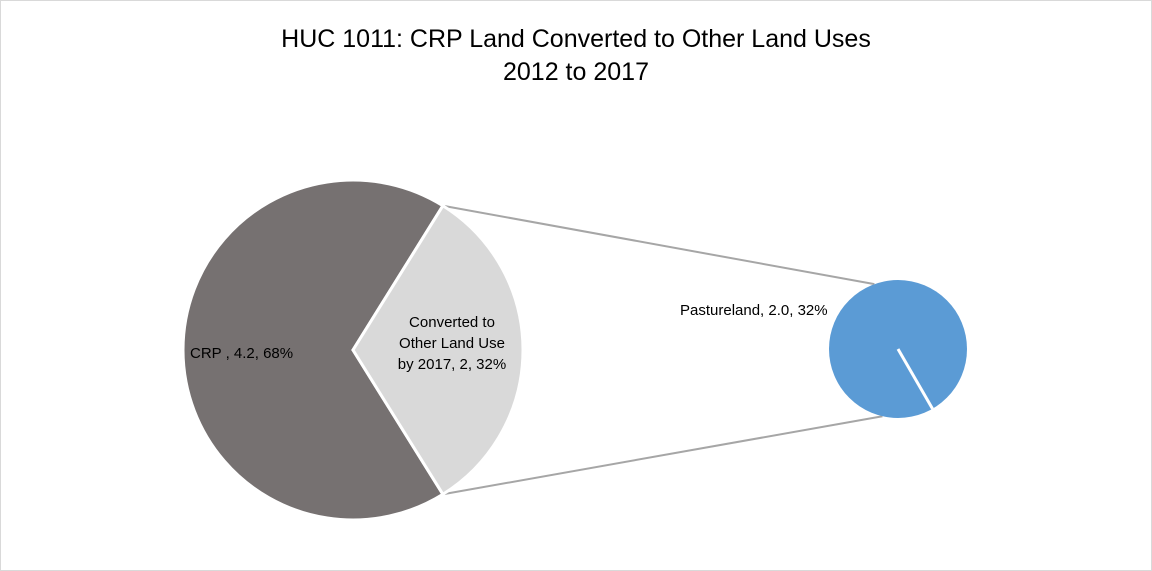  I want to click on pie-slice-crp, so click(313, 350).